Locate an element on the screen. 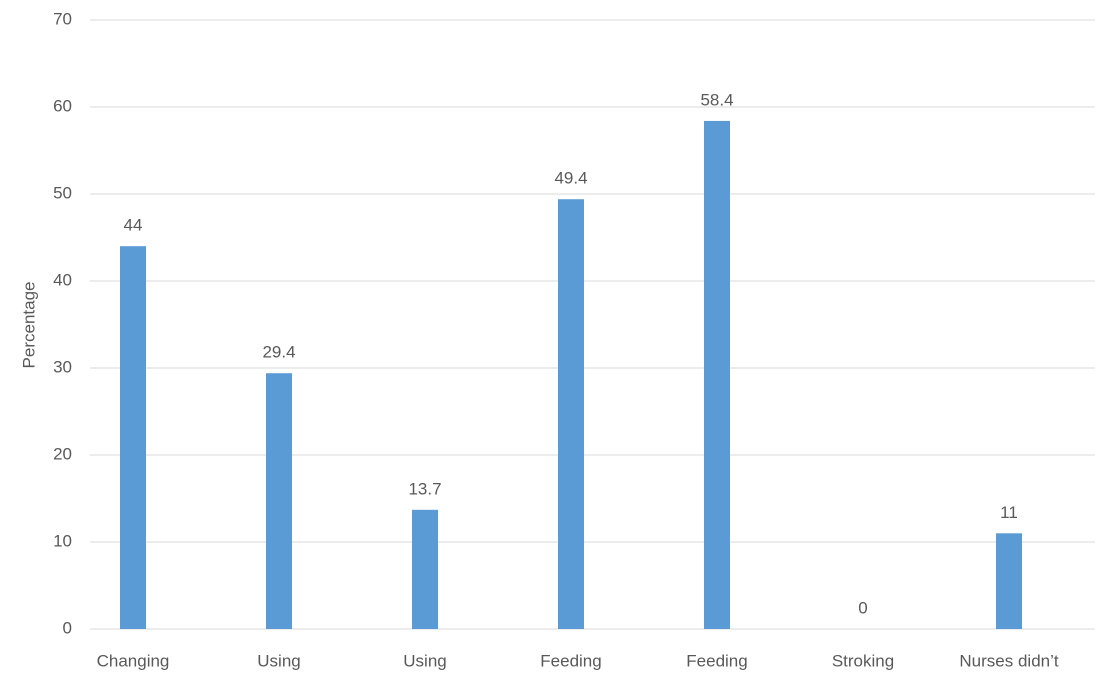 The height and width of the screenshot is (677, 1104). y-tick-label: 20 is located at coordinates (62, 453).